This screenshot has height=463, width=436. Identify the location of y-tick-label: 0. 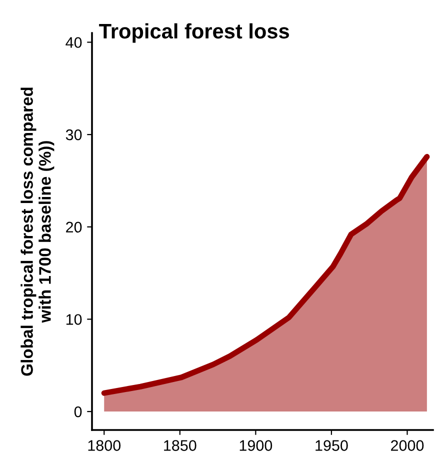
(78, 412).